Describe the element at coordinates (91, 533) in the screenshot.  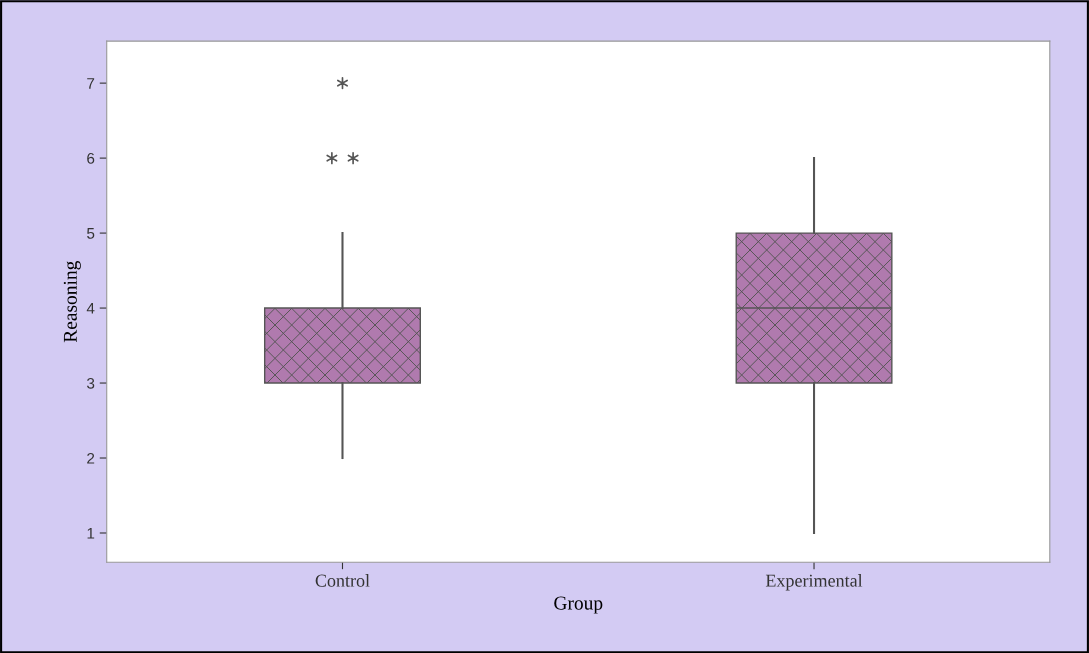
I see `y-tick-label: 1` at that location.